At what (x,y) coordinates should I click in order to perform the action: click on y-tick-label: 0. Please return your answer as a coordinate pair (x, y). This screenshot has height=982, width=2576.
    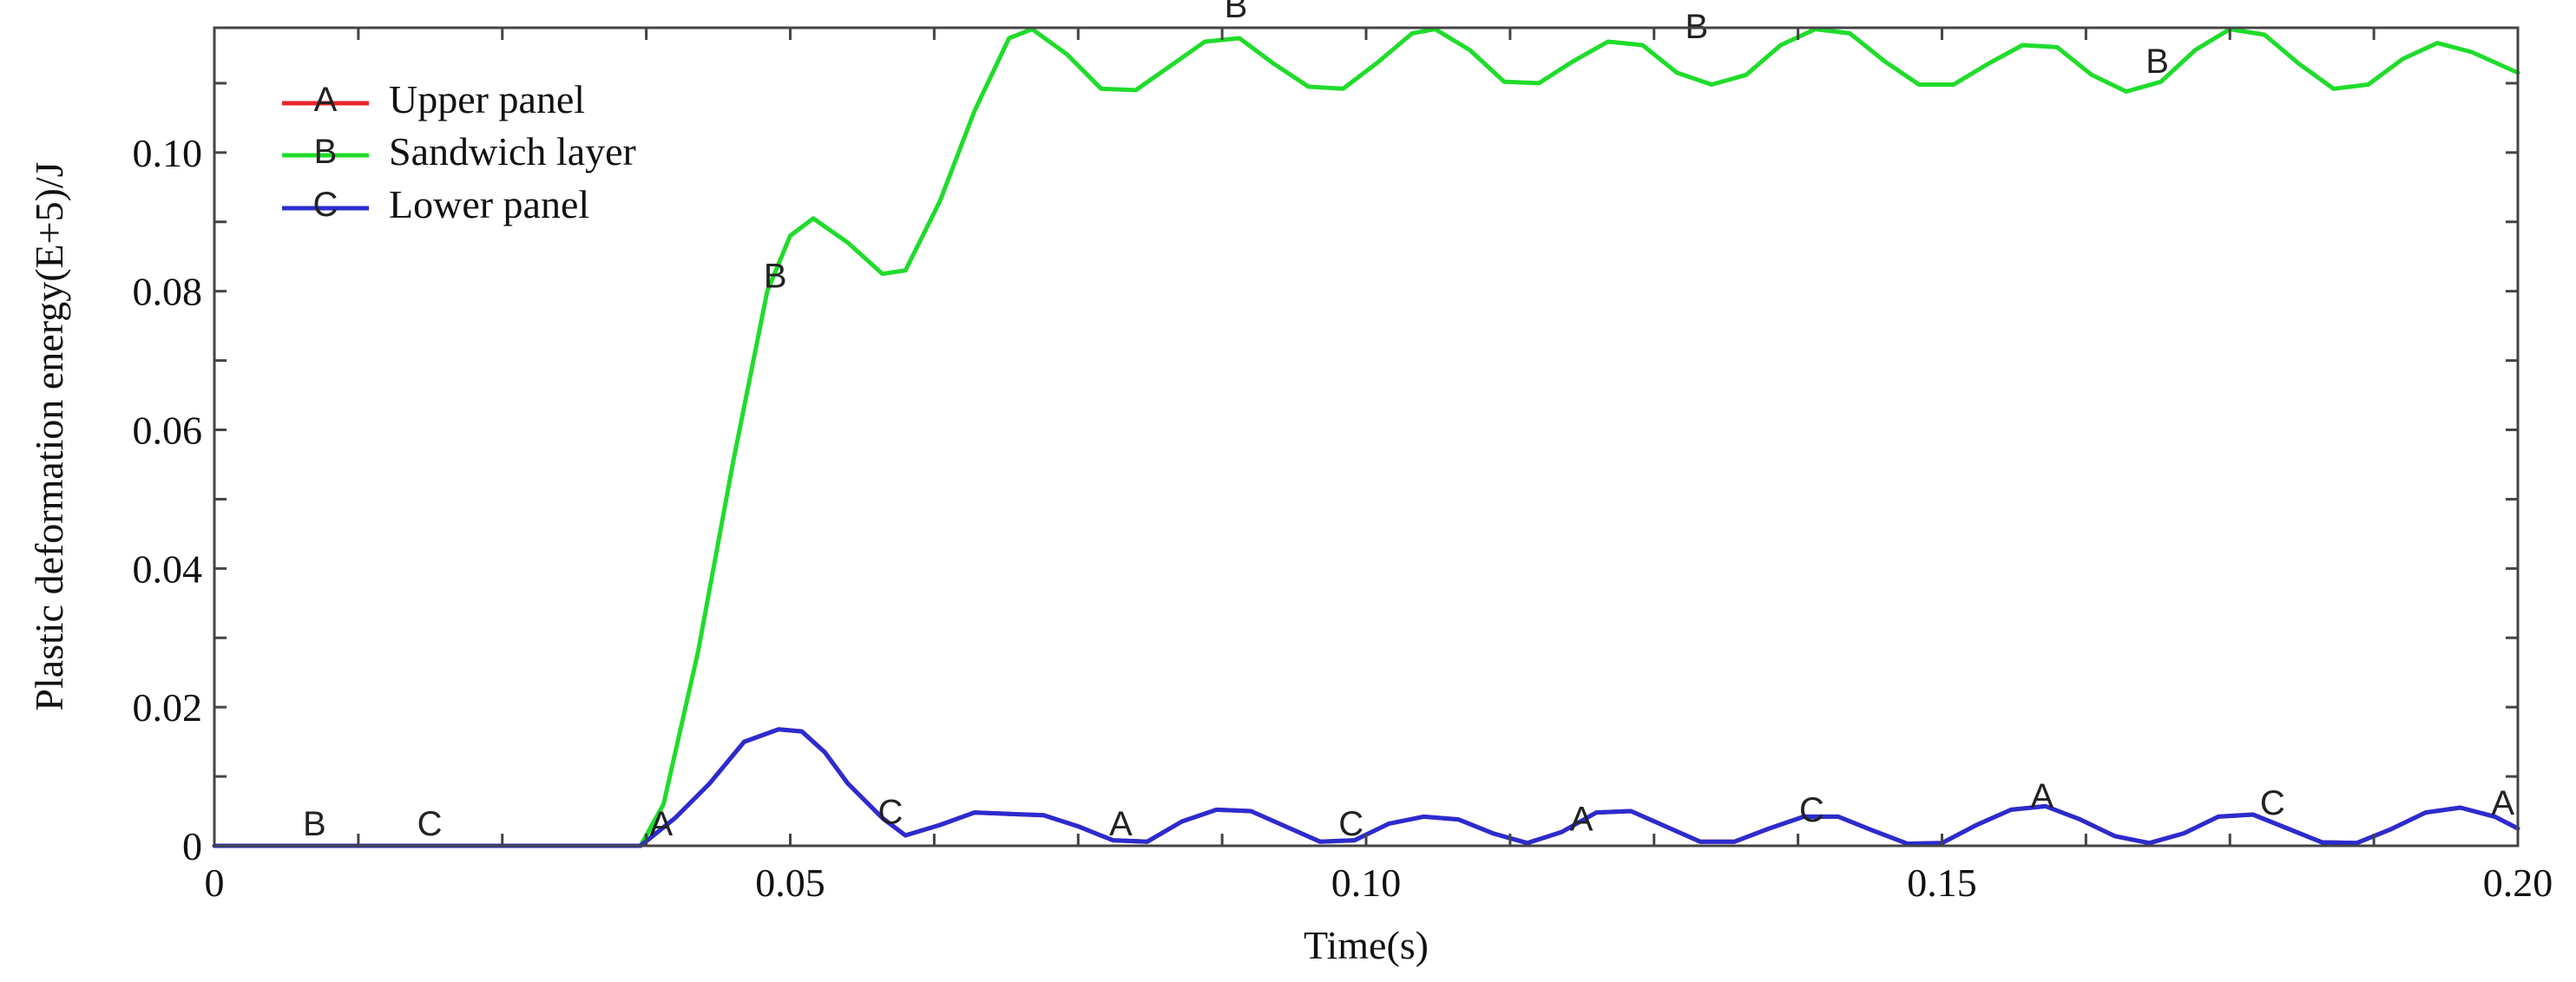
    Looking at the image, I should click on (192, 846).